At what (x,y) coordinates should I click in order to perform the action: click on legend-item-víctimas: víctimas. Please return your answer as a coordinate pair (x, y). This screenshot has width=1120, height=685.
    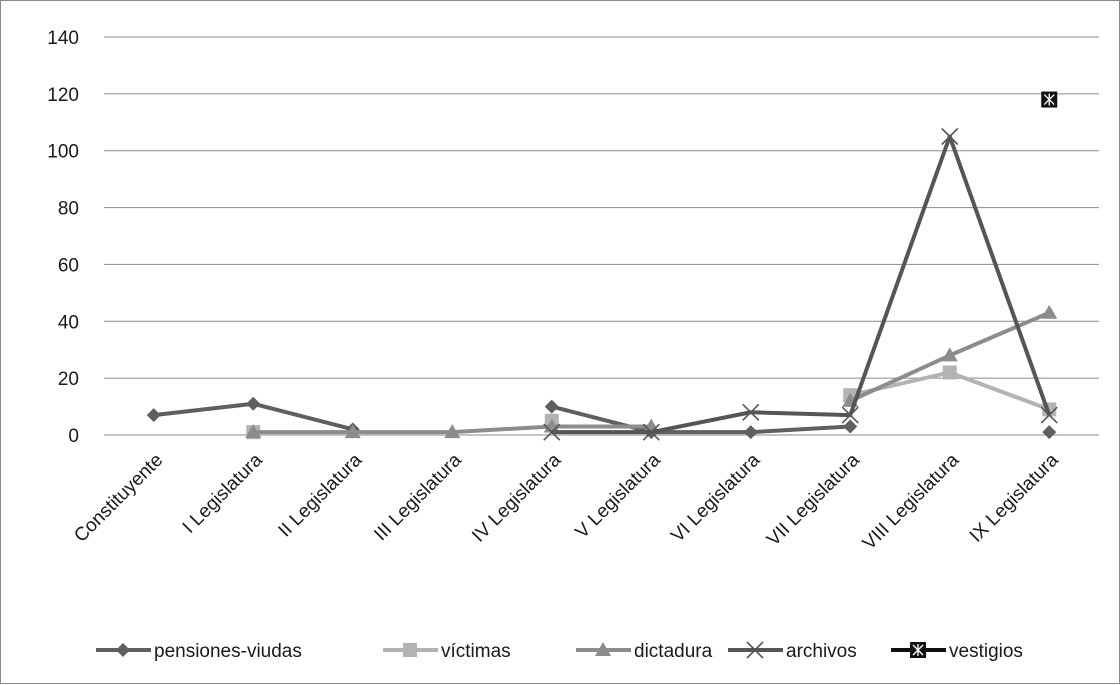
    Looking at the image, I should click on (447, 651).